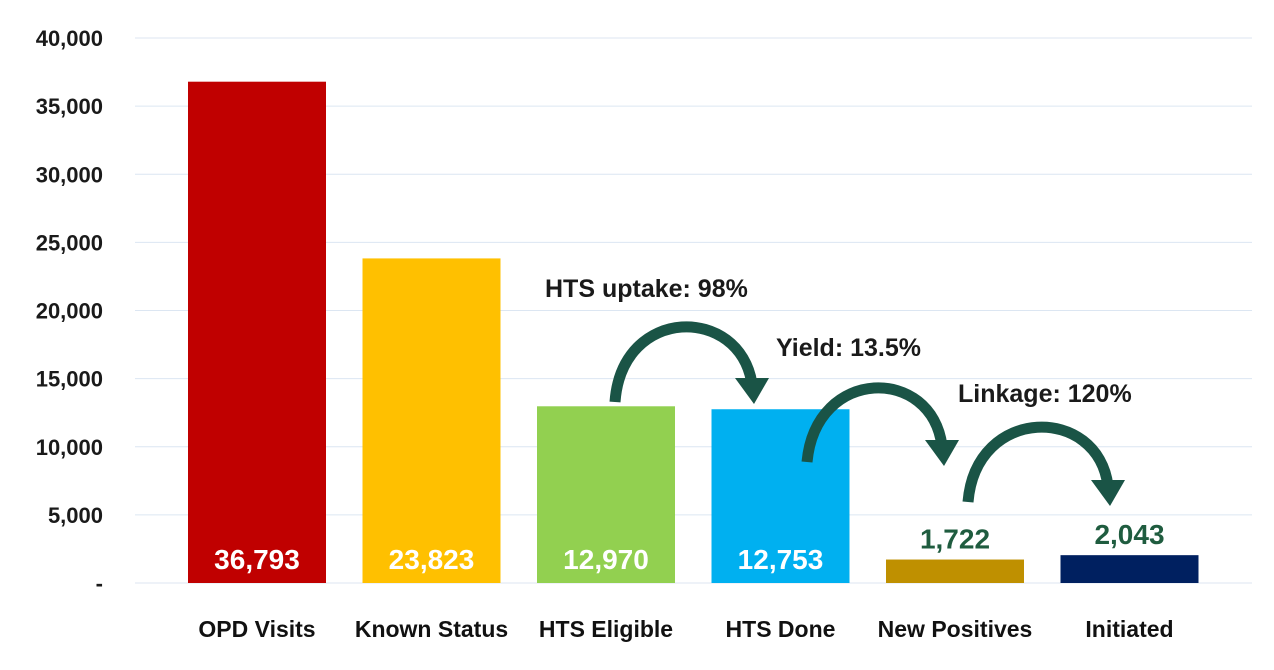  What do you see at coordinates (69, 379) in the screenshot?
I see `y-tick-label: 15,000` at bounding box center [69, 379].